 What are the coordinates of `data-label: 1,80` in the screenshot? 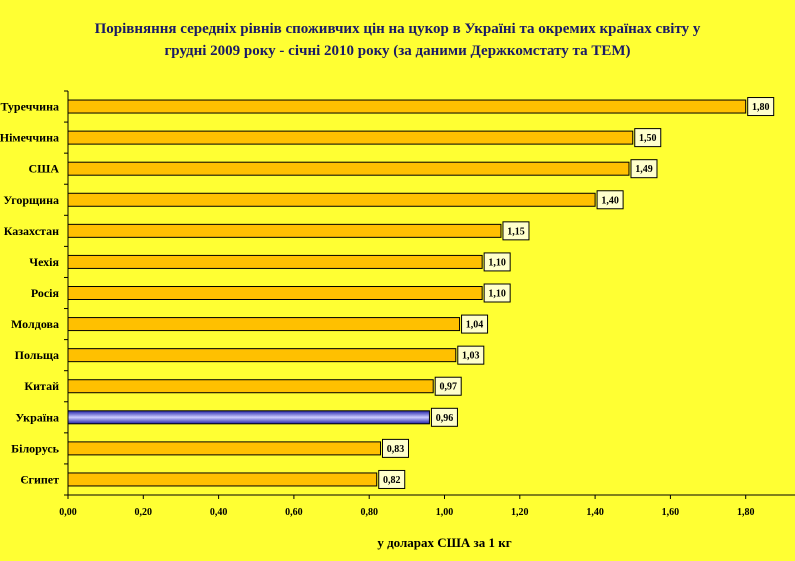 It's located at (761, 107).